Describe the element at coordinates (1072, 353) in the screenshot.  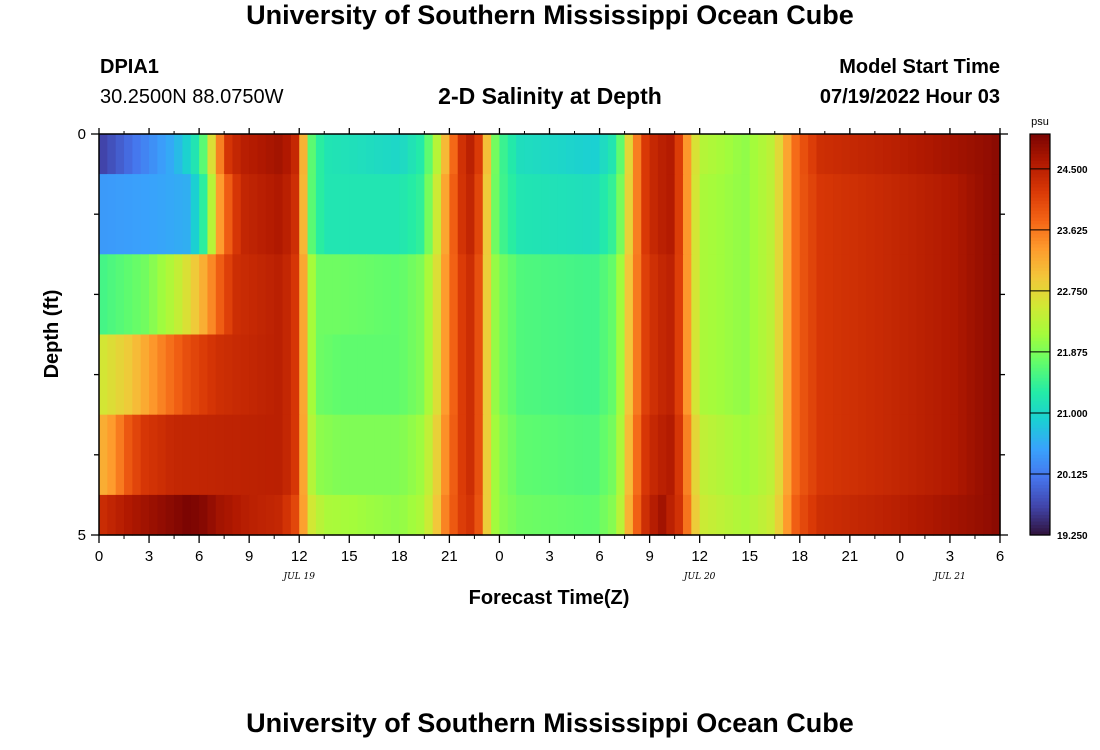
I see `colorbar-tick-label: 21.875` at that location.